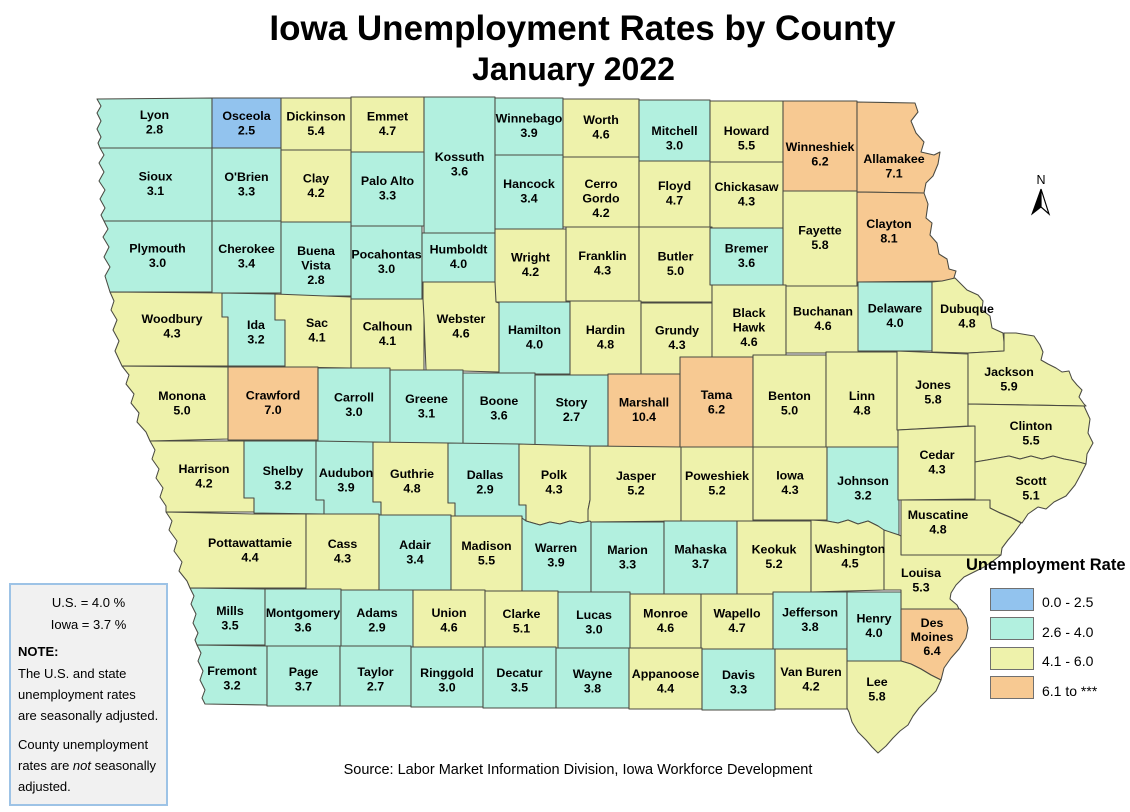  I want to click on svg-text: Buchanan, so click(823, 312).